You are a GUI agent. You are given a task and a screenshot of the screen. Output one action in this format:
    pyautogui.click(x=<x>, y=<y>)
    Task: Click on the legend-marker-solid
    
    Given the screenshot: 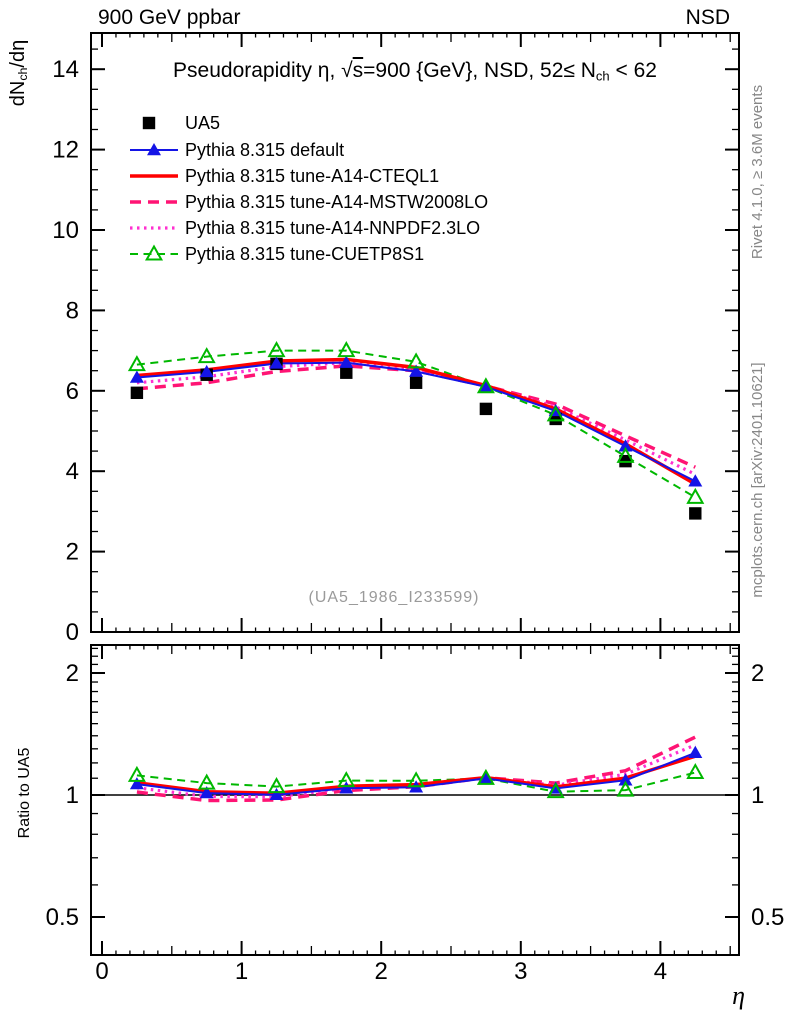 What is the action you would take?
    pyautogui.click(x=154, y=176)
    